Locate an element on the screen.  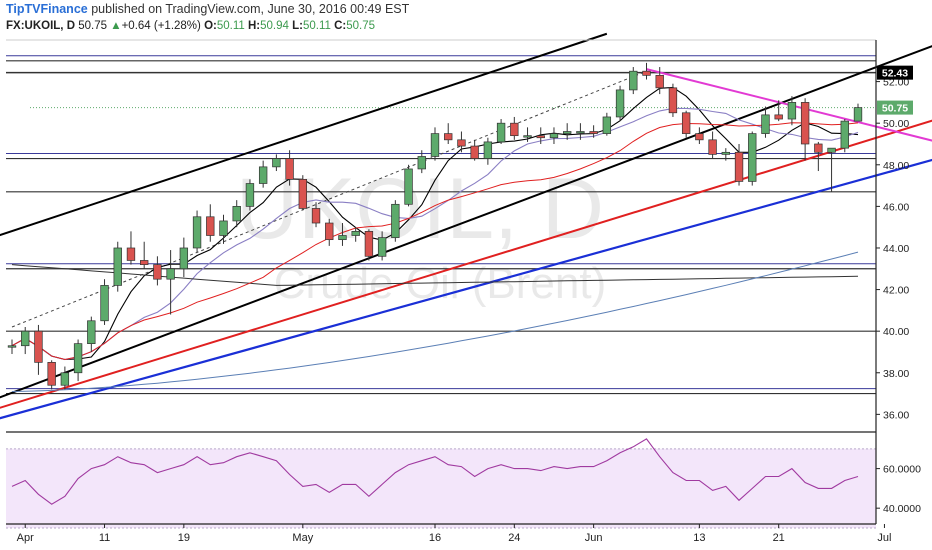
time-tick-label: 13 is located at coordinates (699, 538).